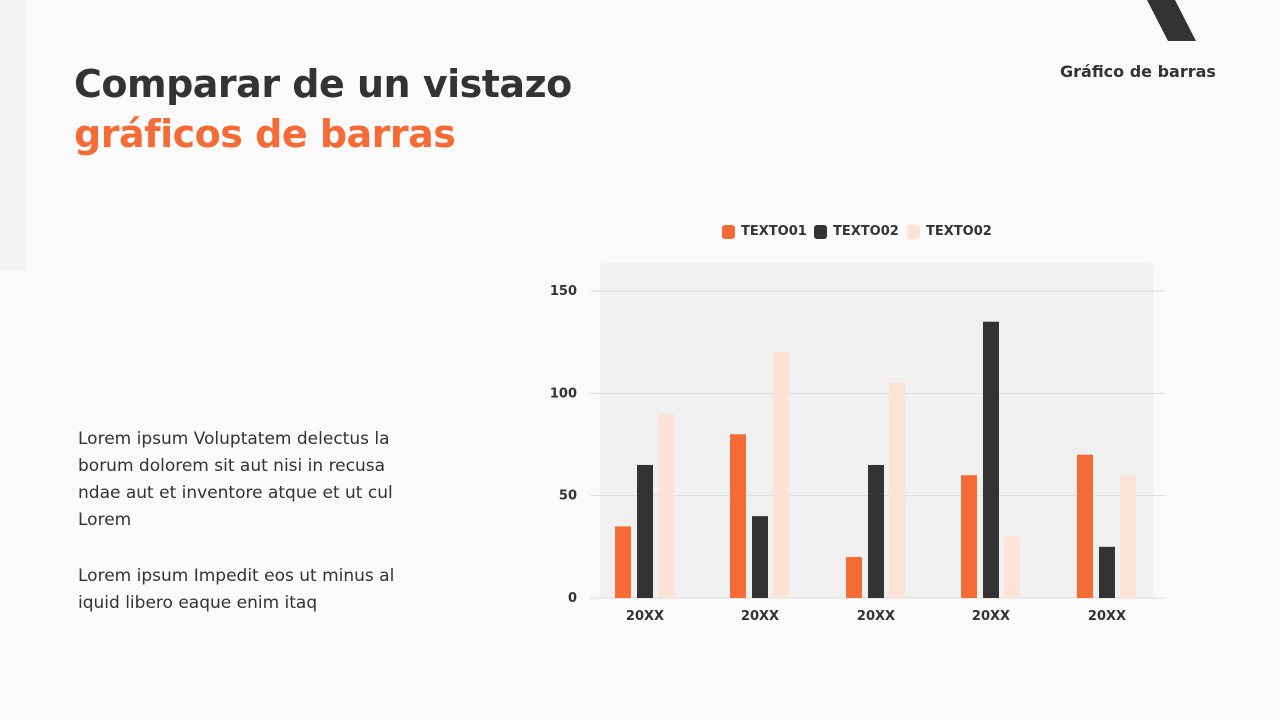 Image resolution: width=1280 pixels, height=720 pixels. Describe the element at coordinates (323, 84) in the screenshot. I see `page-title: Comparar de un vistazo` at that location.